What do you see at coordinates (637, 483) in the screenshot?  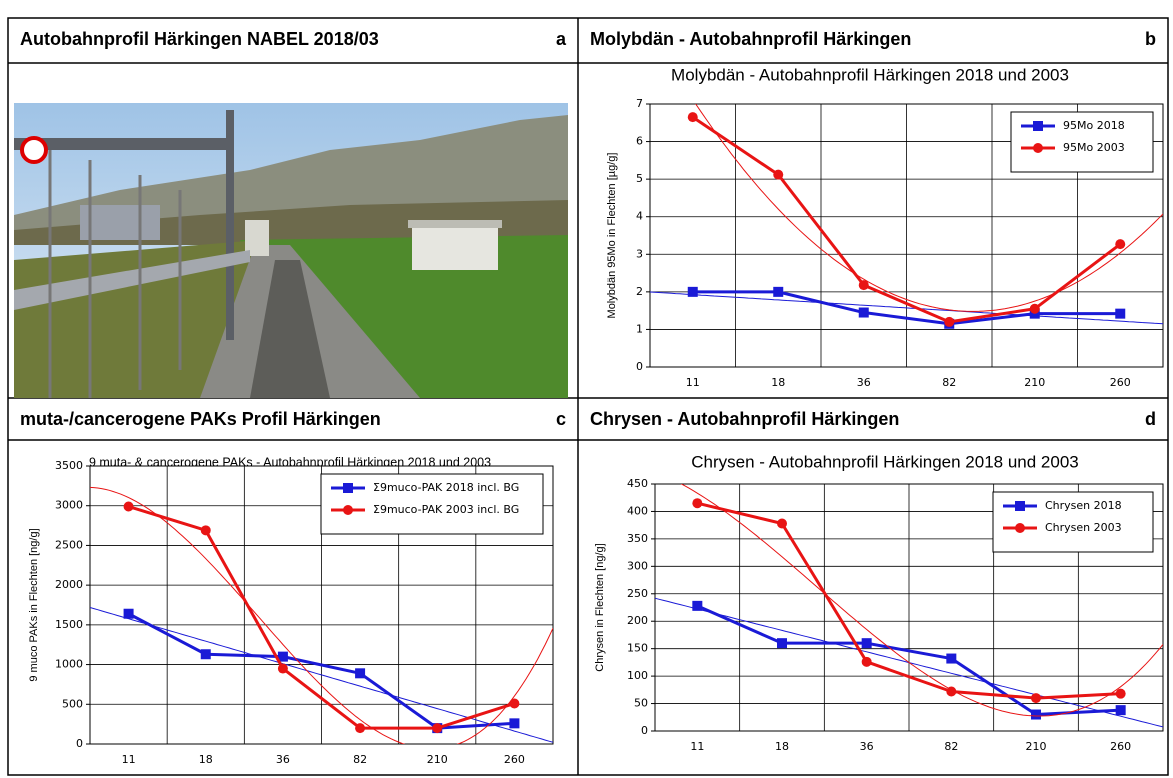 I see `y-tick-label: 450` at bounding box center [637, 483].